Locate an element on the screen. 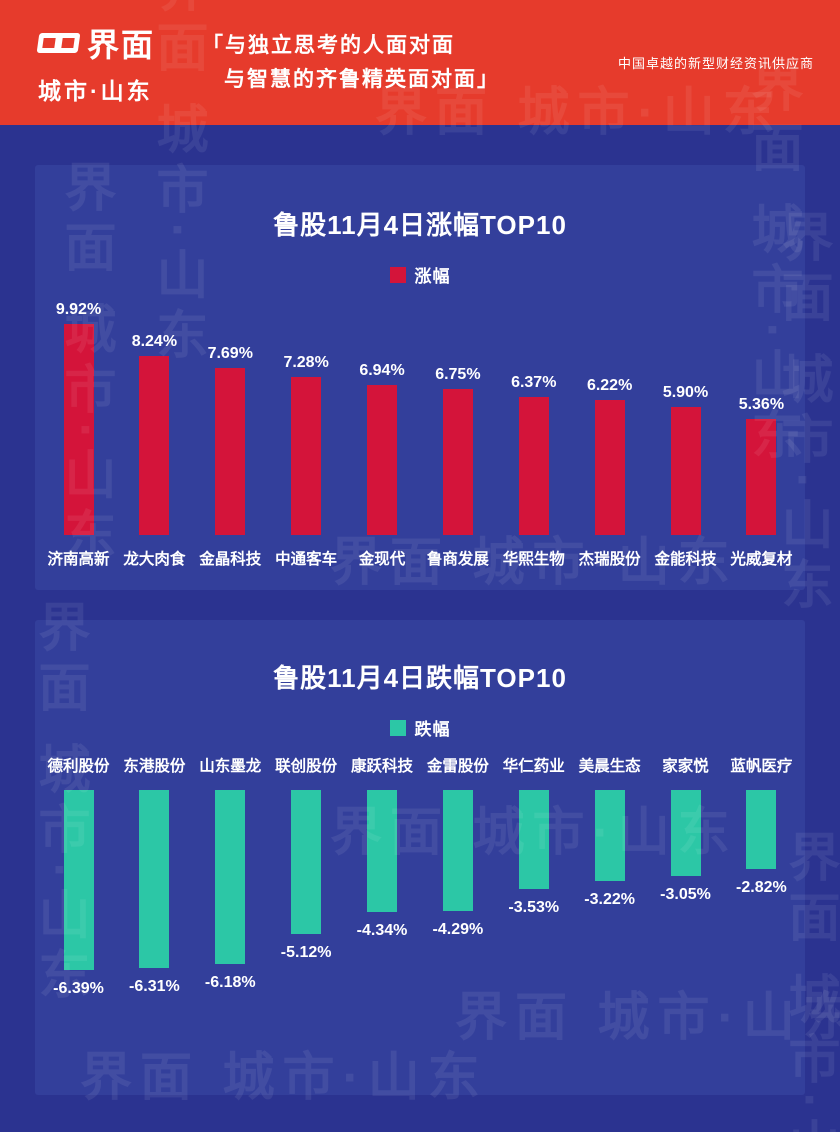 The image size is (840, 1132). bar-column: 6.75% 鲁商发展 is located at coordinates (457, 435).